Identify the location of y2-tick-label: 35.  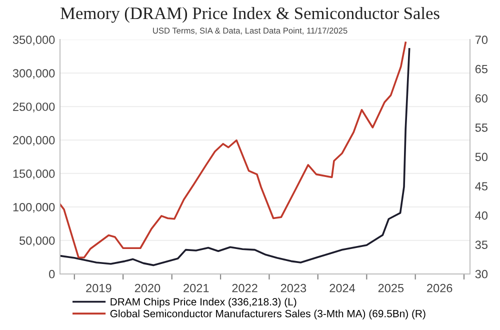
(481, 245).